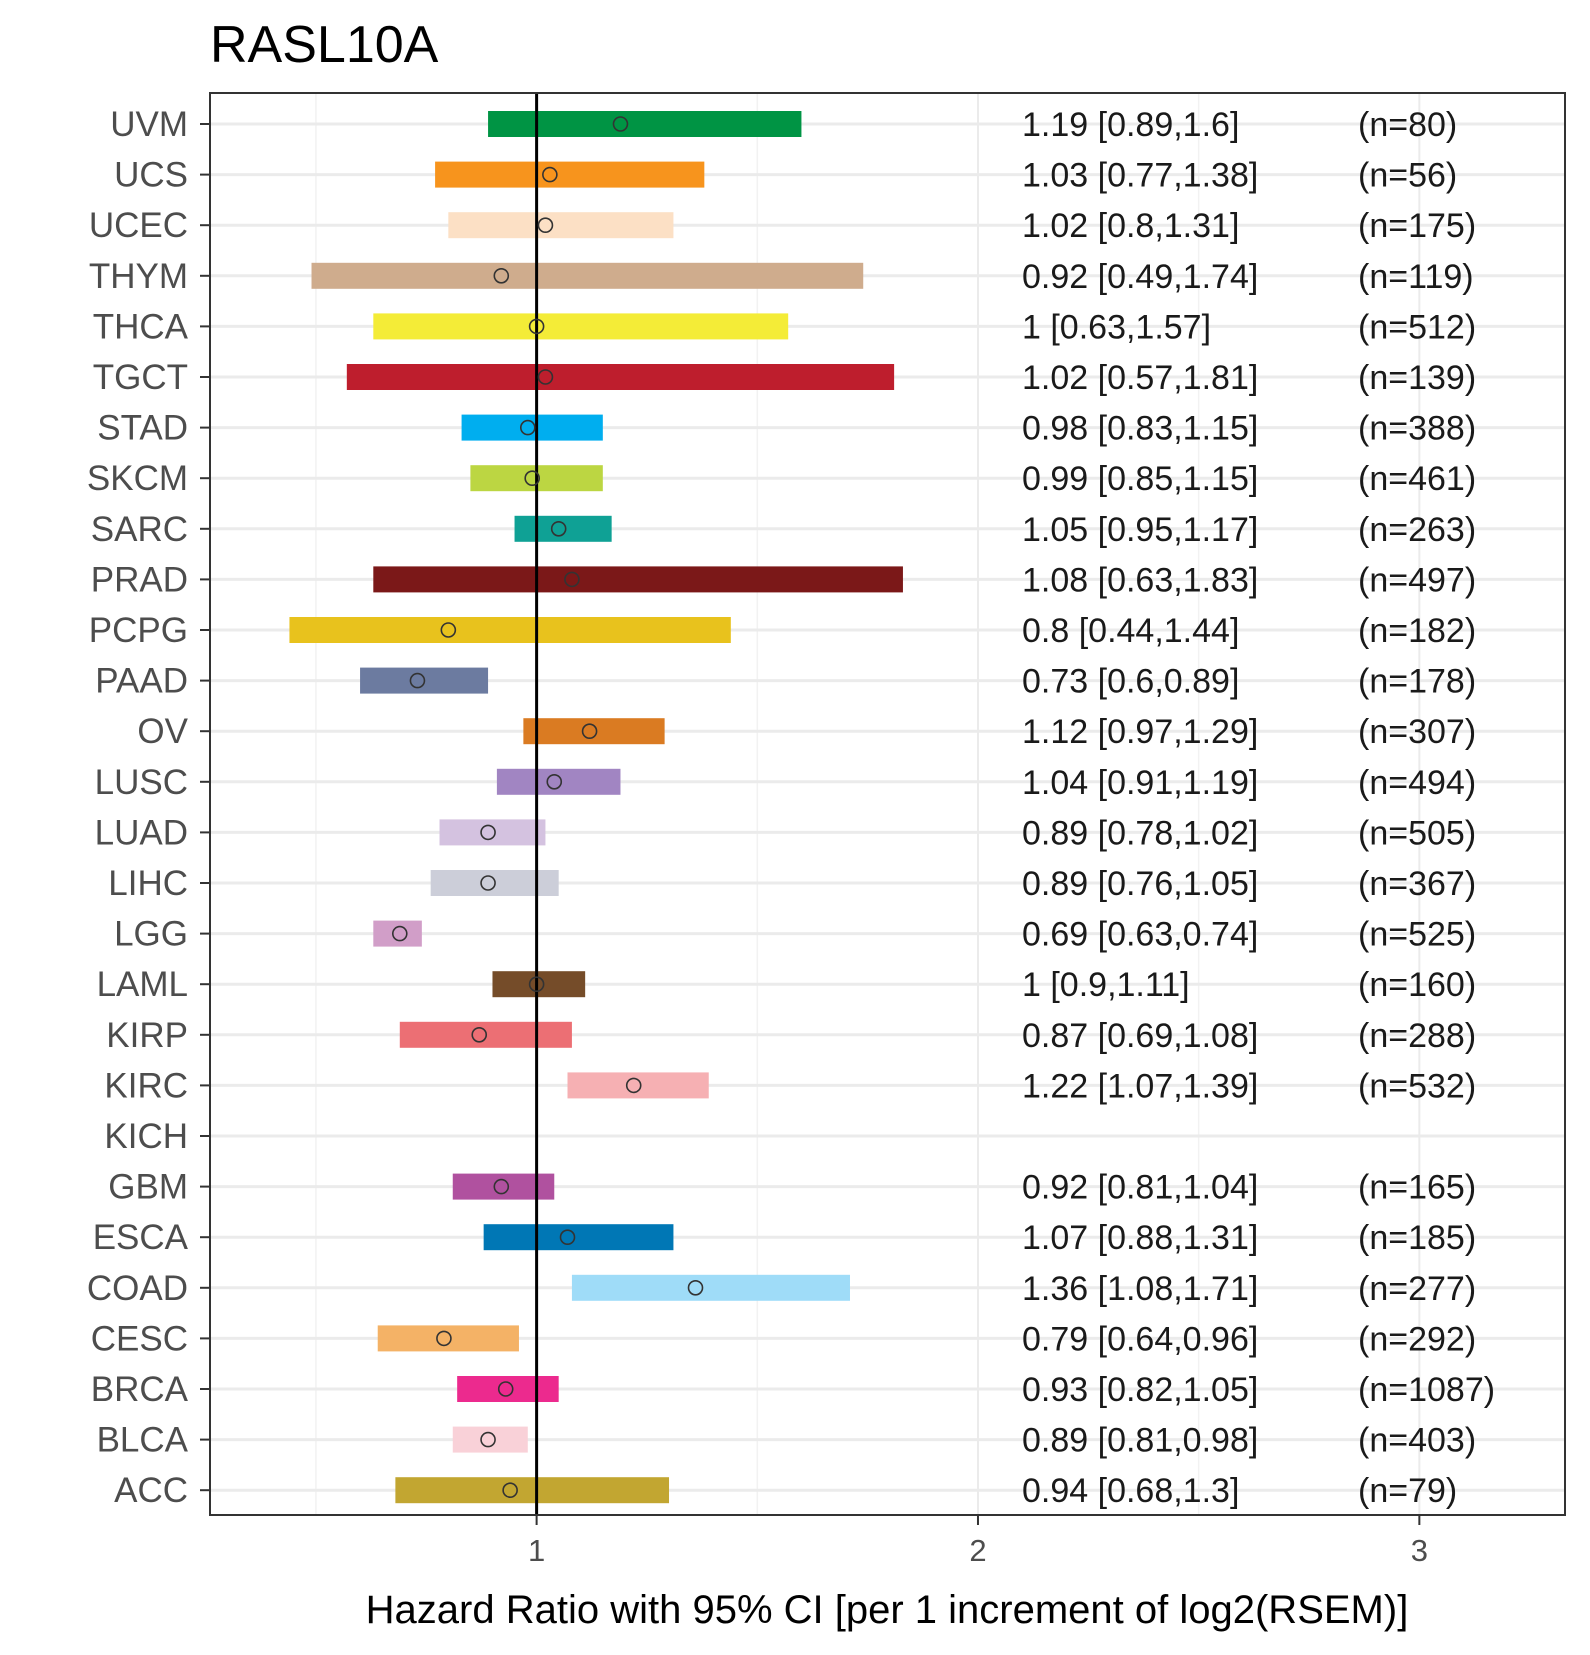 This screenshot has height=1655, width=1590. I want to click on hr-point-ucs, so click(550, 174).